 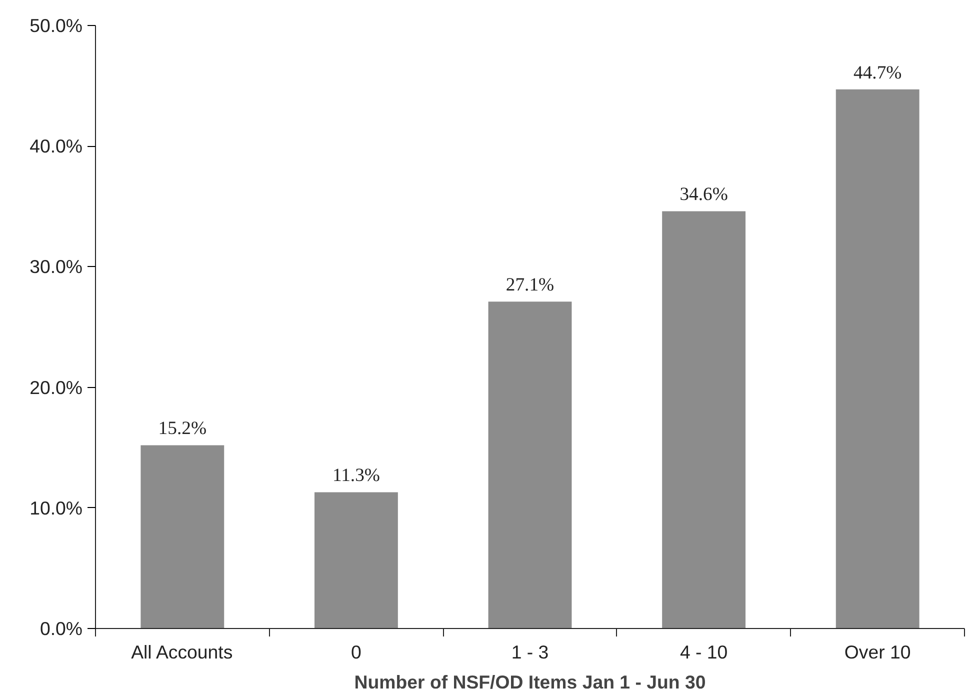 What do you see at coordinates (877, 652) in the screenshot?
I see `x-tick-label: Over 10` at bounding box center [877, 652].